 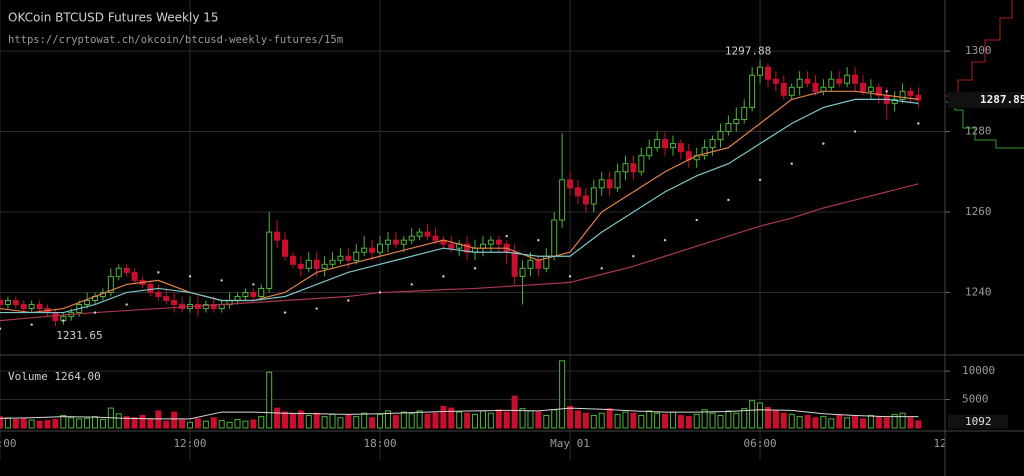 I want to click on volume-marker-tag, so click(x=978, y=421).